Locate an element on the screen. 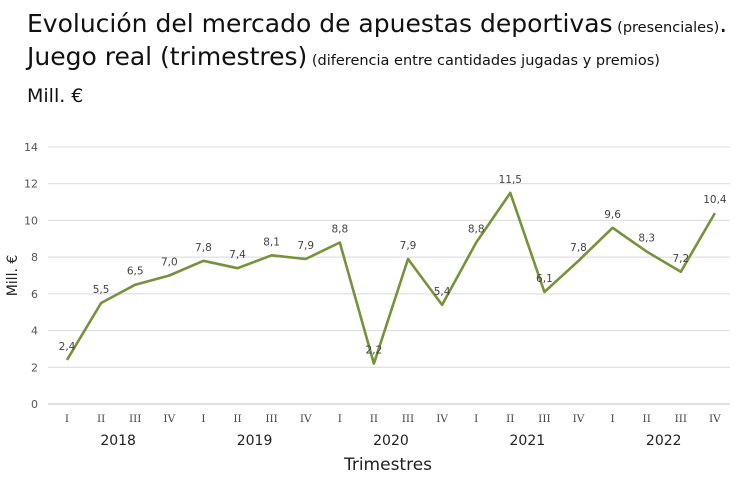  y-tick-label: 8 is located at coordinates (34, 257).